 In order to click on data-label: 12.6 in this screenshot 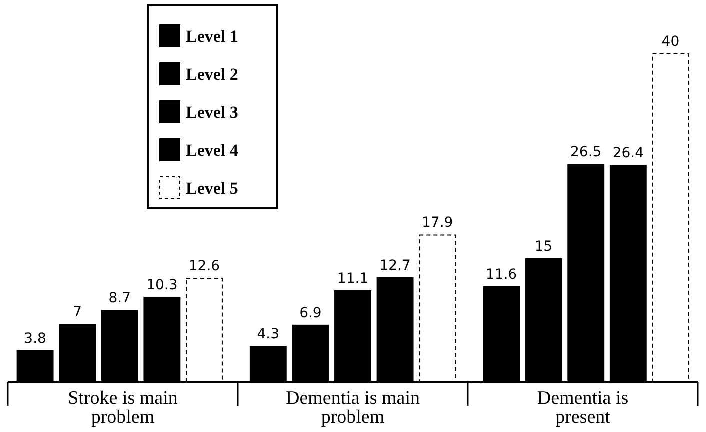, I will do `click(204, 266)`.